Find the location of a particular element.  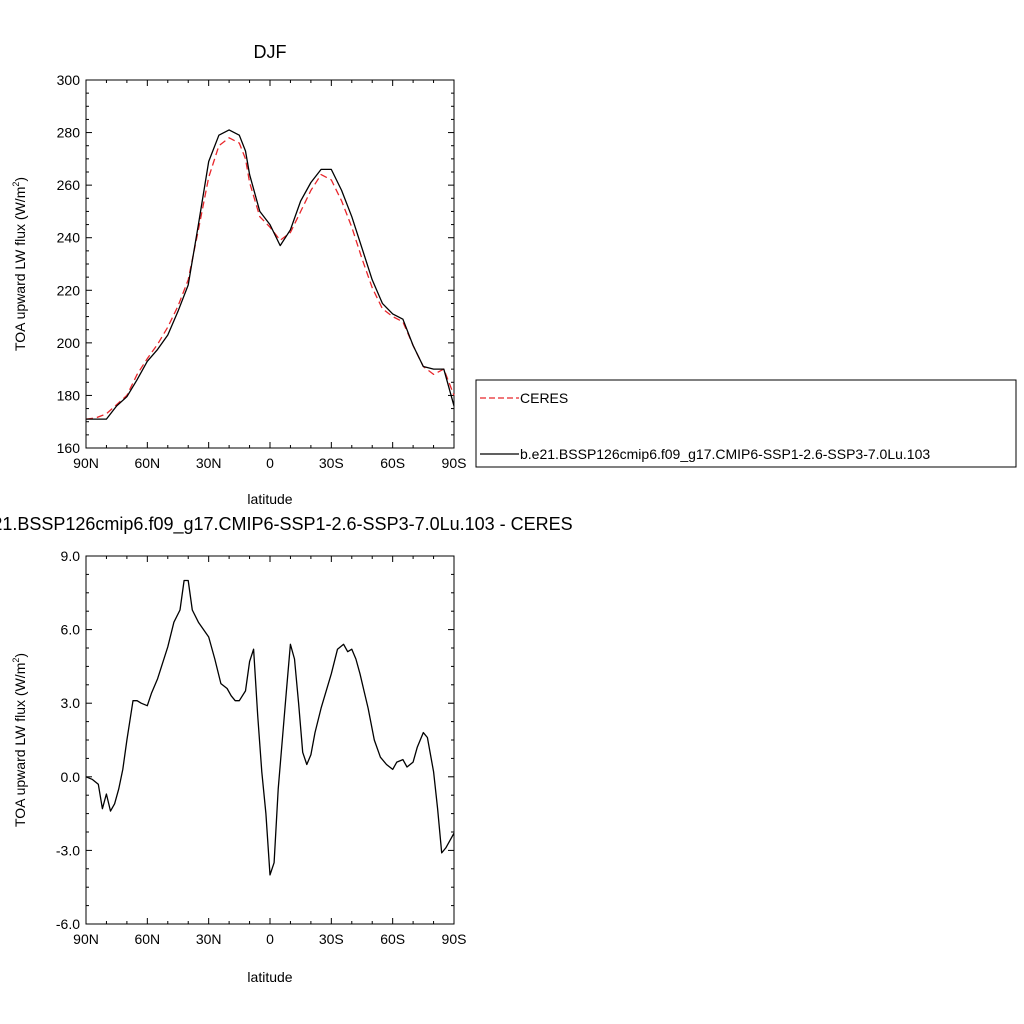

difference-series-line is located at coordinates (270, 727).